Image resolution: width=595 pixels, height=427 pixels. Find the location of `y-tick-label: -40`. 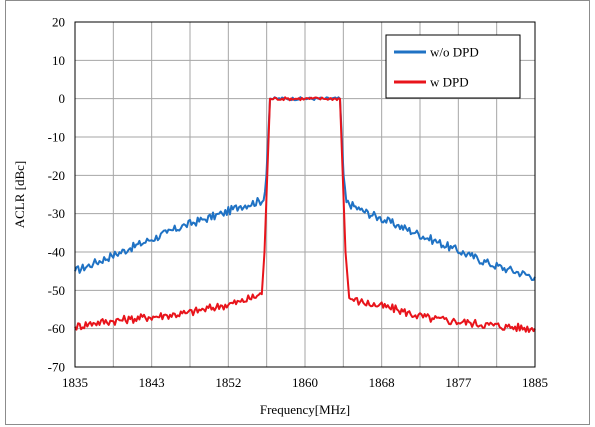

y-tick-label: -40 is located at coordinates (56, 252).